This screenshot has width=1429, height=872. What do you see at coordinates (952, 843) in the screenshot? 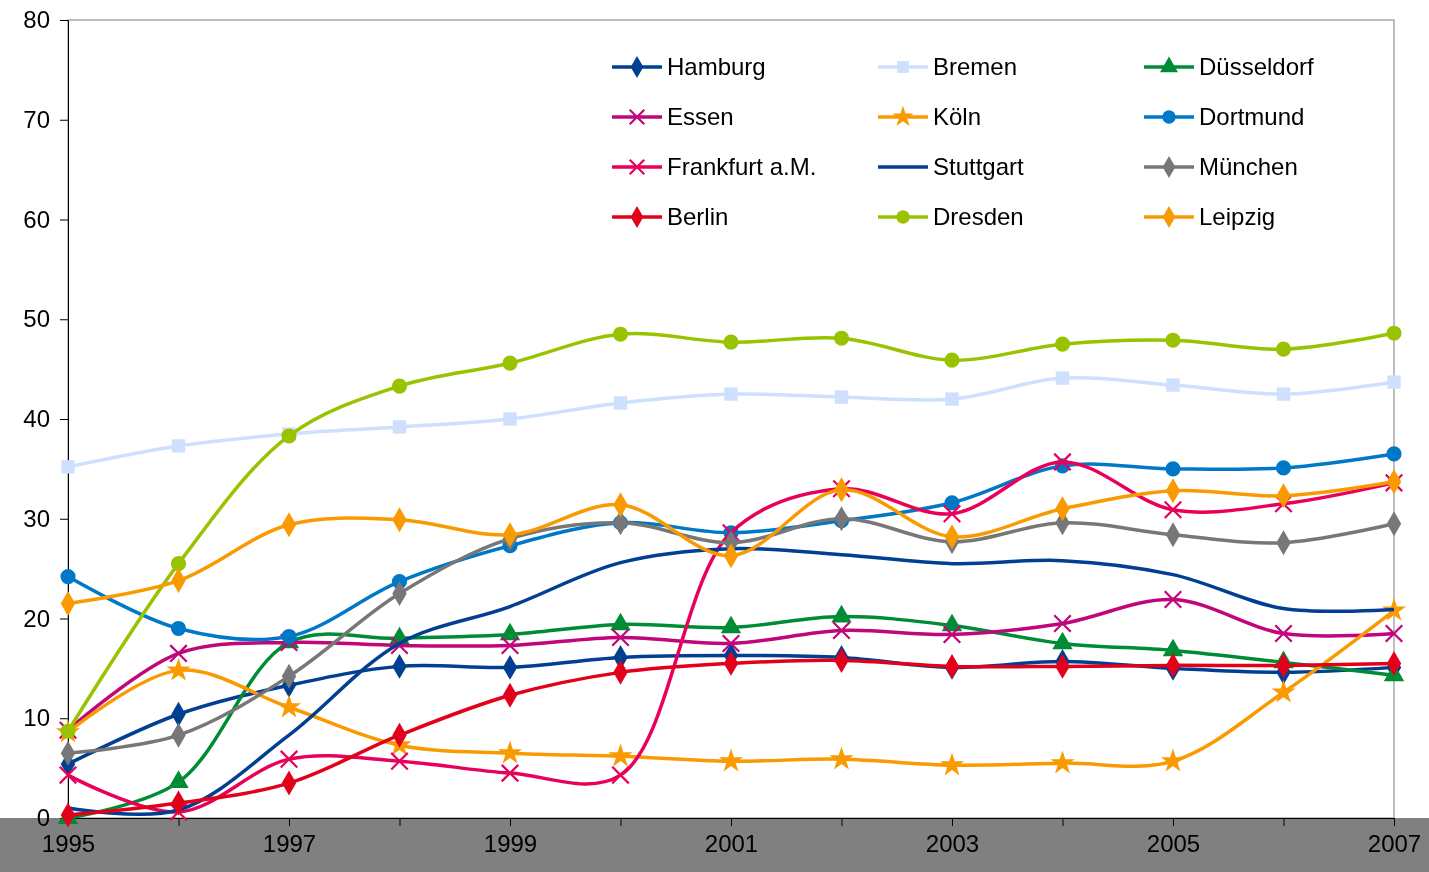
I see `x-tick-label: 2003` at bounding box center [952, 843].